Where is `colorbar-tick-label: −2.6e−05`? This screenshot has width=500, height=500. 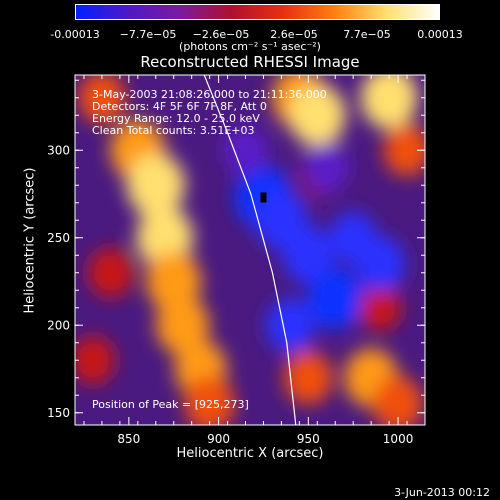 colorbar-tick-label: −2.6e−05 is located at coordinates (221, 34).